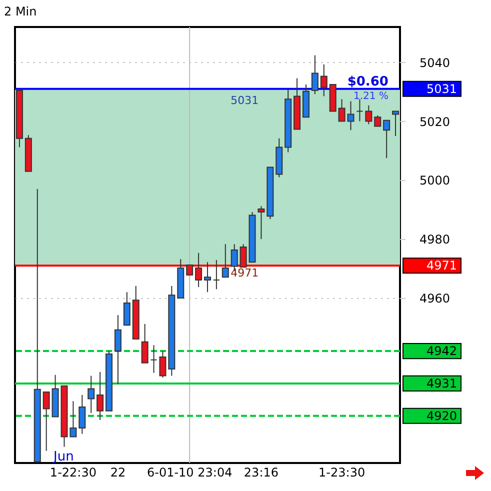 The height and width of the screenshot is (491, 491). Describe the element at coordinates (370, 96) in the screenshot. I see `annotation: 1.21 %` at that location.